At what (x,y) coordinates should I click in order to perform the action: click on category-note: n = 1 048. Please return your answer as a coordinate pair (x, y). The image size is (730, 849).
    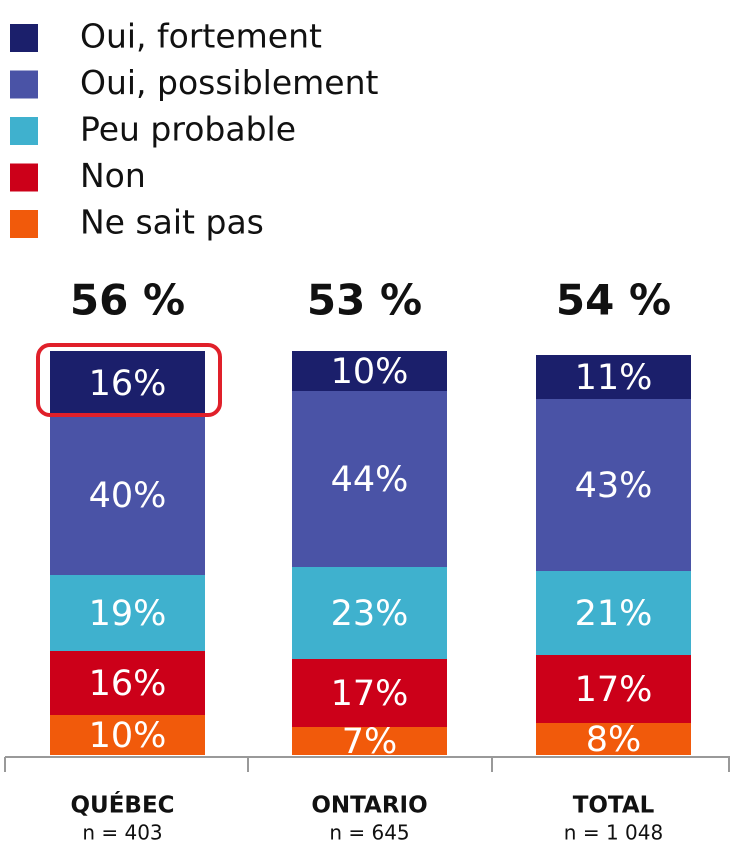
    Looking at the image, I should click on (613, 833).